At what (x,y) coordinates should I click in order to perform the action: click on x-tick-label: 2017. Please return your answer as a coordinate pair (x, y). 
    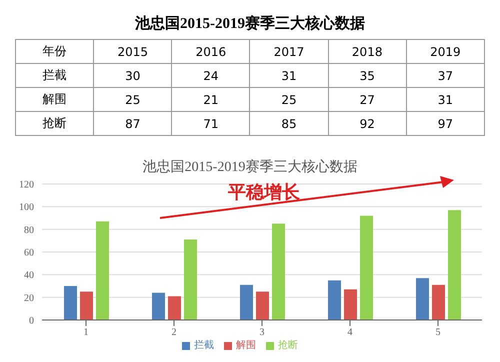
    Looking at the image, I should click on (289, 52).